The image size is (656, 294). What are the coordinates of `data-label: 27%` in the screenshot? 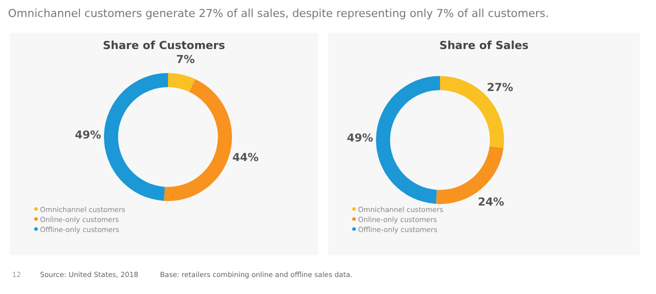 It's located at (500, 87).